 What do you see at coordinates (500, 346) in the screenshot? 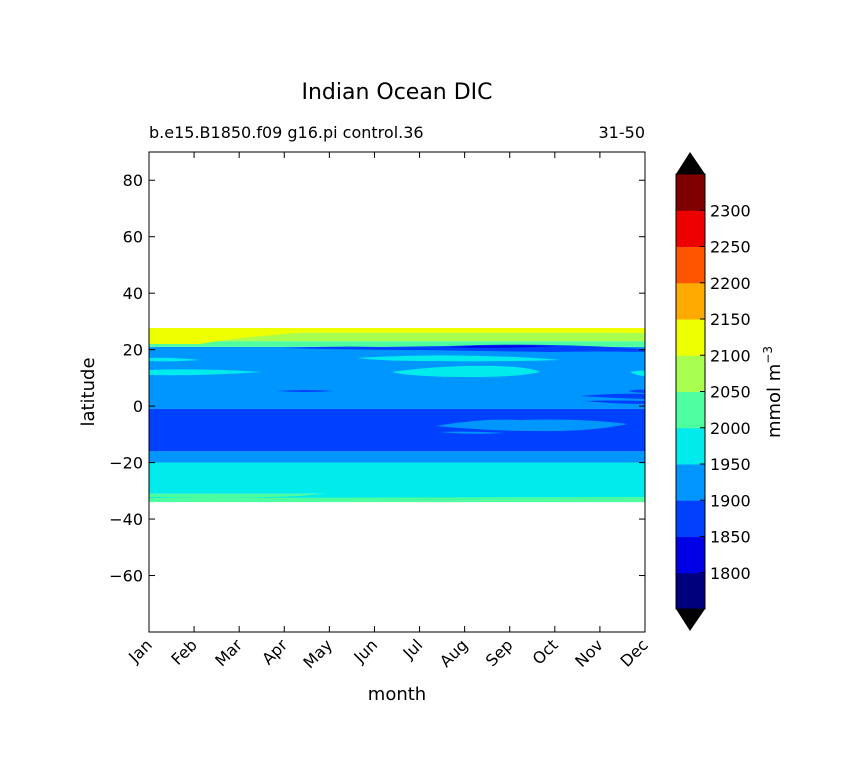
I see `contour-patch-deepblue-north` at bounding box center [500, 346].